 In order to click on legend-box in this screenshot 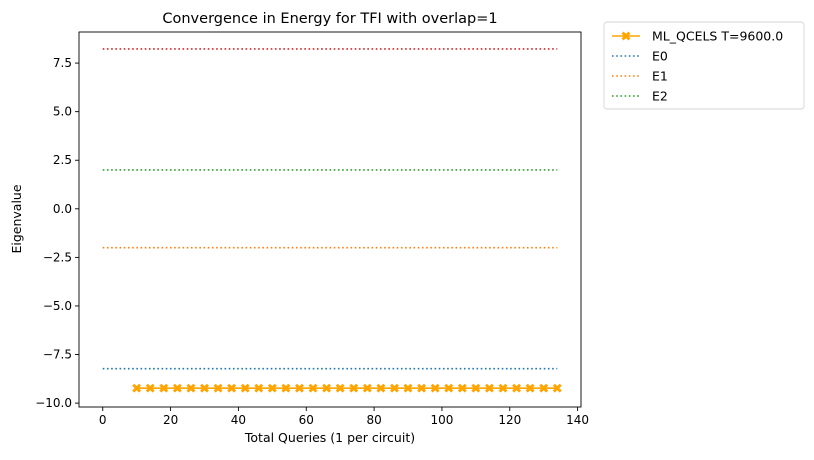, I will do `click(704, 65)`.